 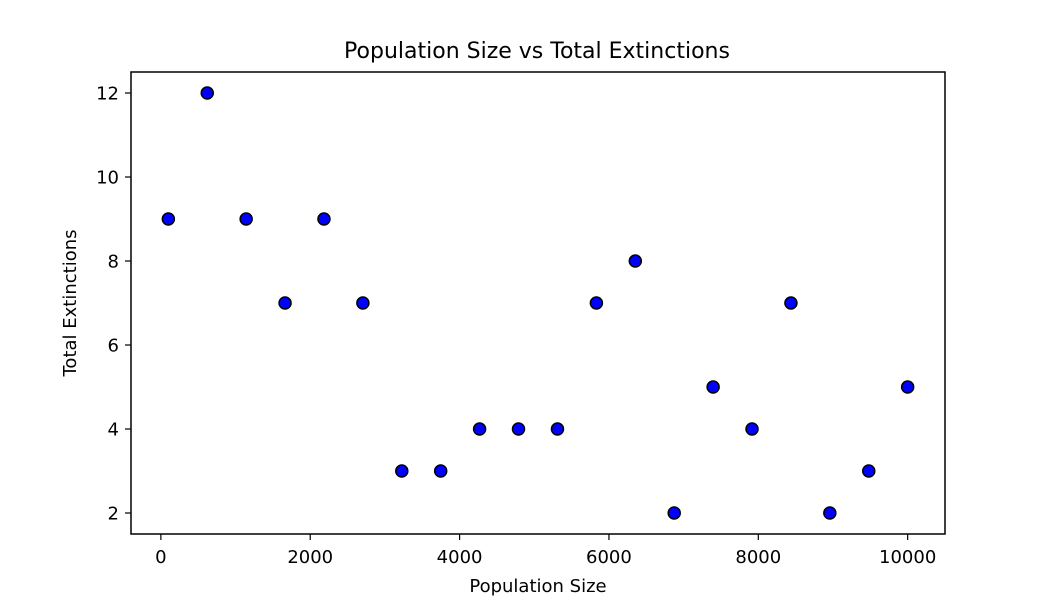 I want to click on chart-title: Population Size vs Total Extinctions, so click(x=537, y=51).